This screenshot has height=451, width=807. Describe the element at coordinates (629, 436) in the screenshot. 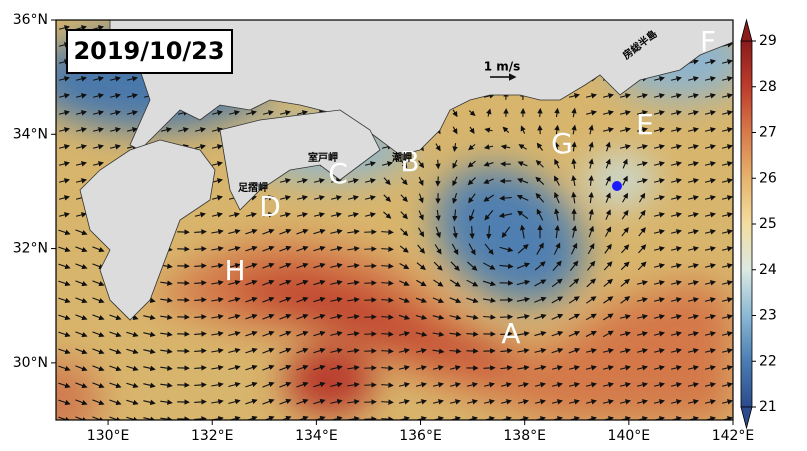

I see `x-tick-label: 140°E` at that location.